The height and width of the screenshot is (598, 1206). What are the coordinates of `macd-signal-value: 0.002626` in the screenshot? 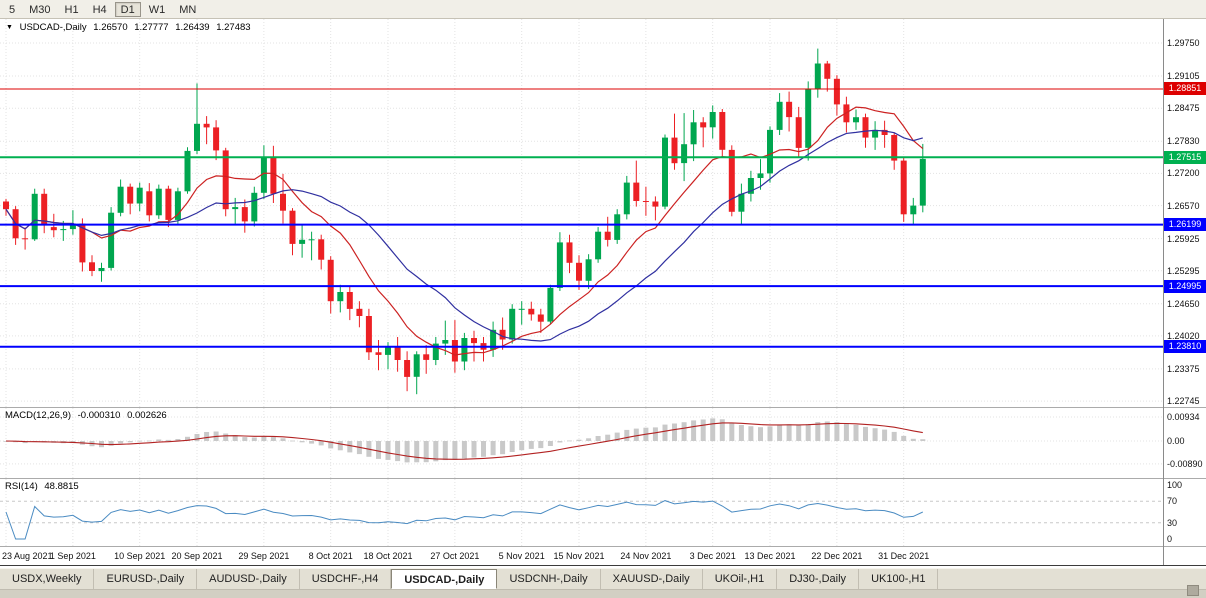 It's located at (147, 415).